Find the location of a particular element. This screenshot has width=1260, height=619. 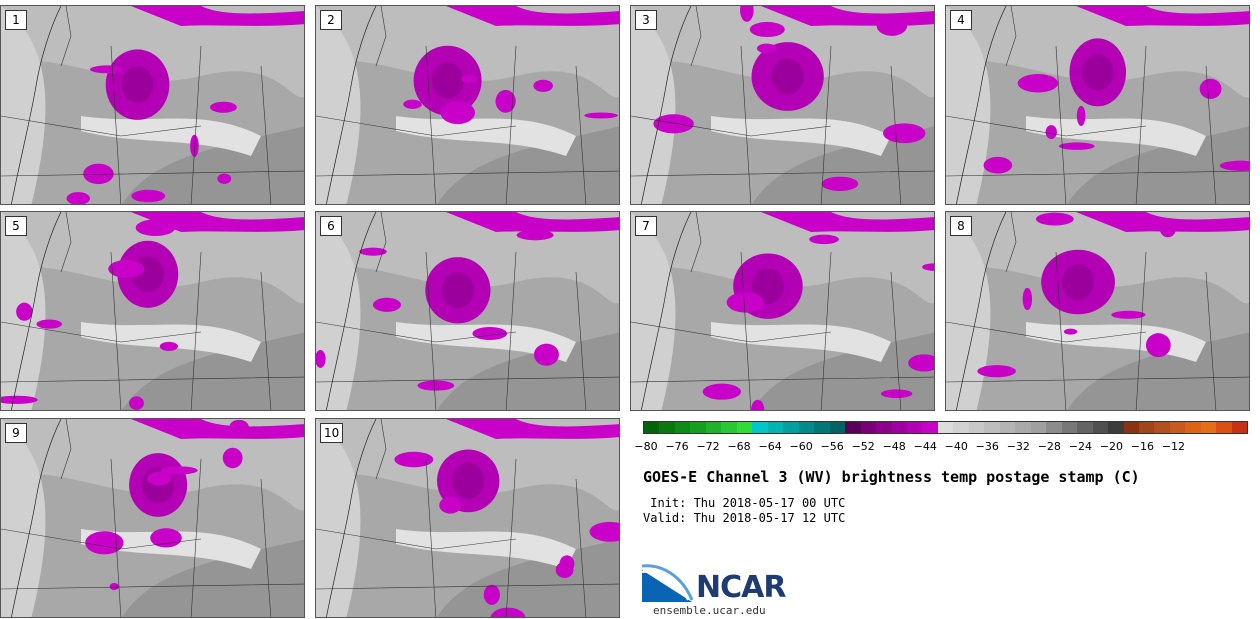

panel-number: 6 is located at coordinates (331, 226).